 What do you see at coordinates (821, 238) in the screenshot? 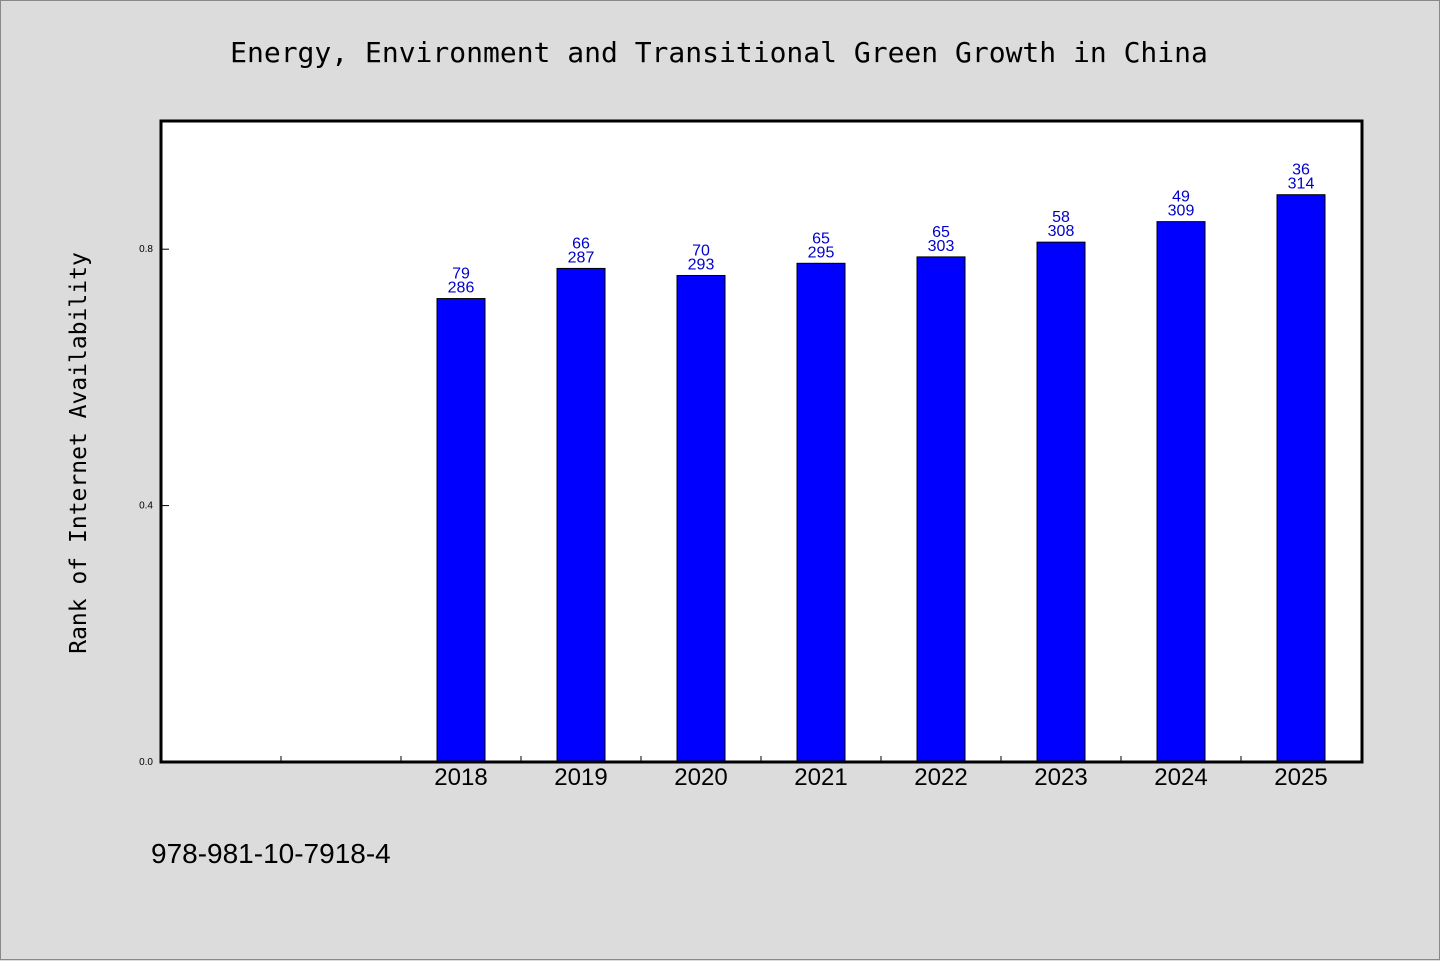
I see `data-label-rank-2021: 65` at bounding box center [821, 238].